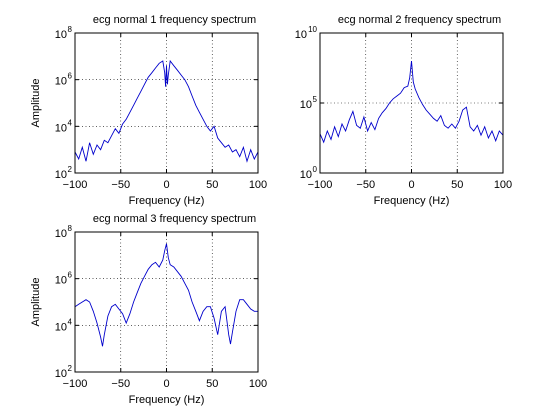 This screenshot has height=420, width=560. What do you see at coordinates (167, 201) in the screenshot?
I see `x-axis-label-1: Frequency (Hz)` at bounding box center [167, 201].